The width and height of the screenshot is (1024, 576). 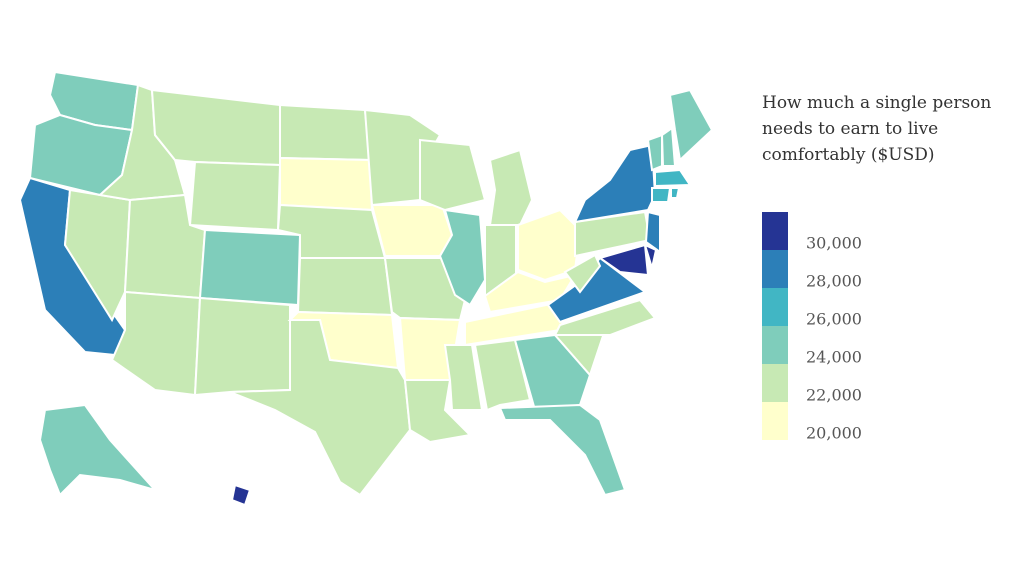 What do you see at coordinates (834, 243) in the screenshot?
I see `legend-label: 30,000` at bounding box center [834, 243].